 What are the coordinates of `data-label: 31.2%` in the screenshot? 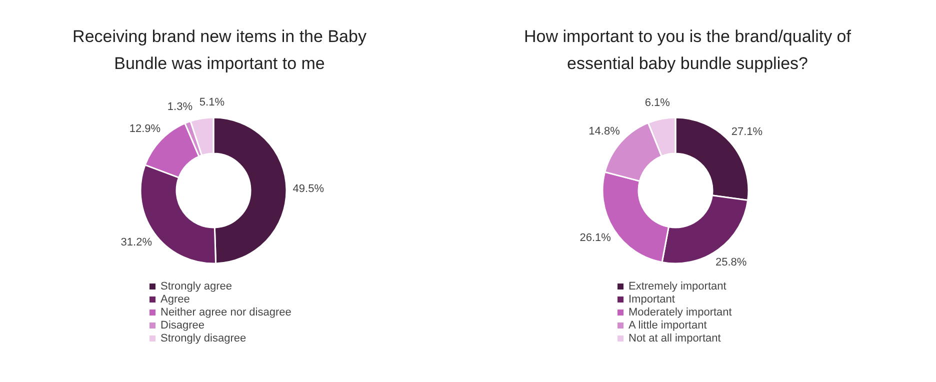 It's located at (136, 242).